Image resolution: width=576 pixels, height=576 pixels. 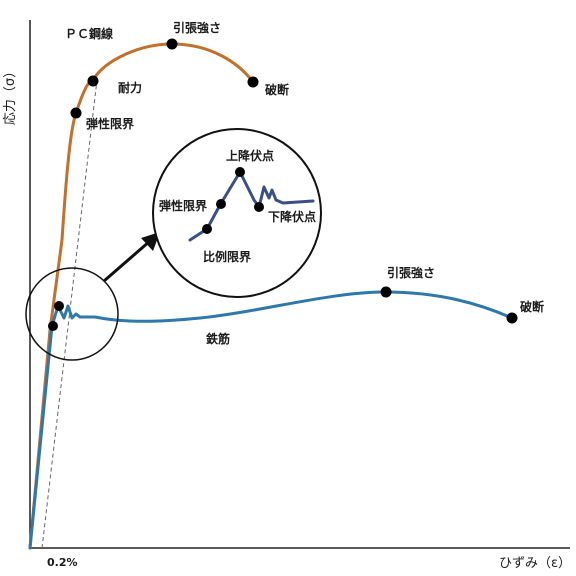 I want to click on pc-fracture-label: 破断, so click(x=277, y=89).